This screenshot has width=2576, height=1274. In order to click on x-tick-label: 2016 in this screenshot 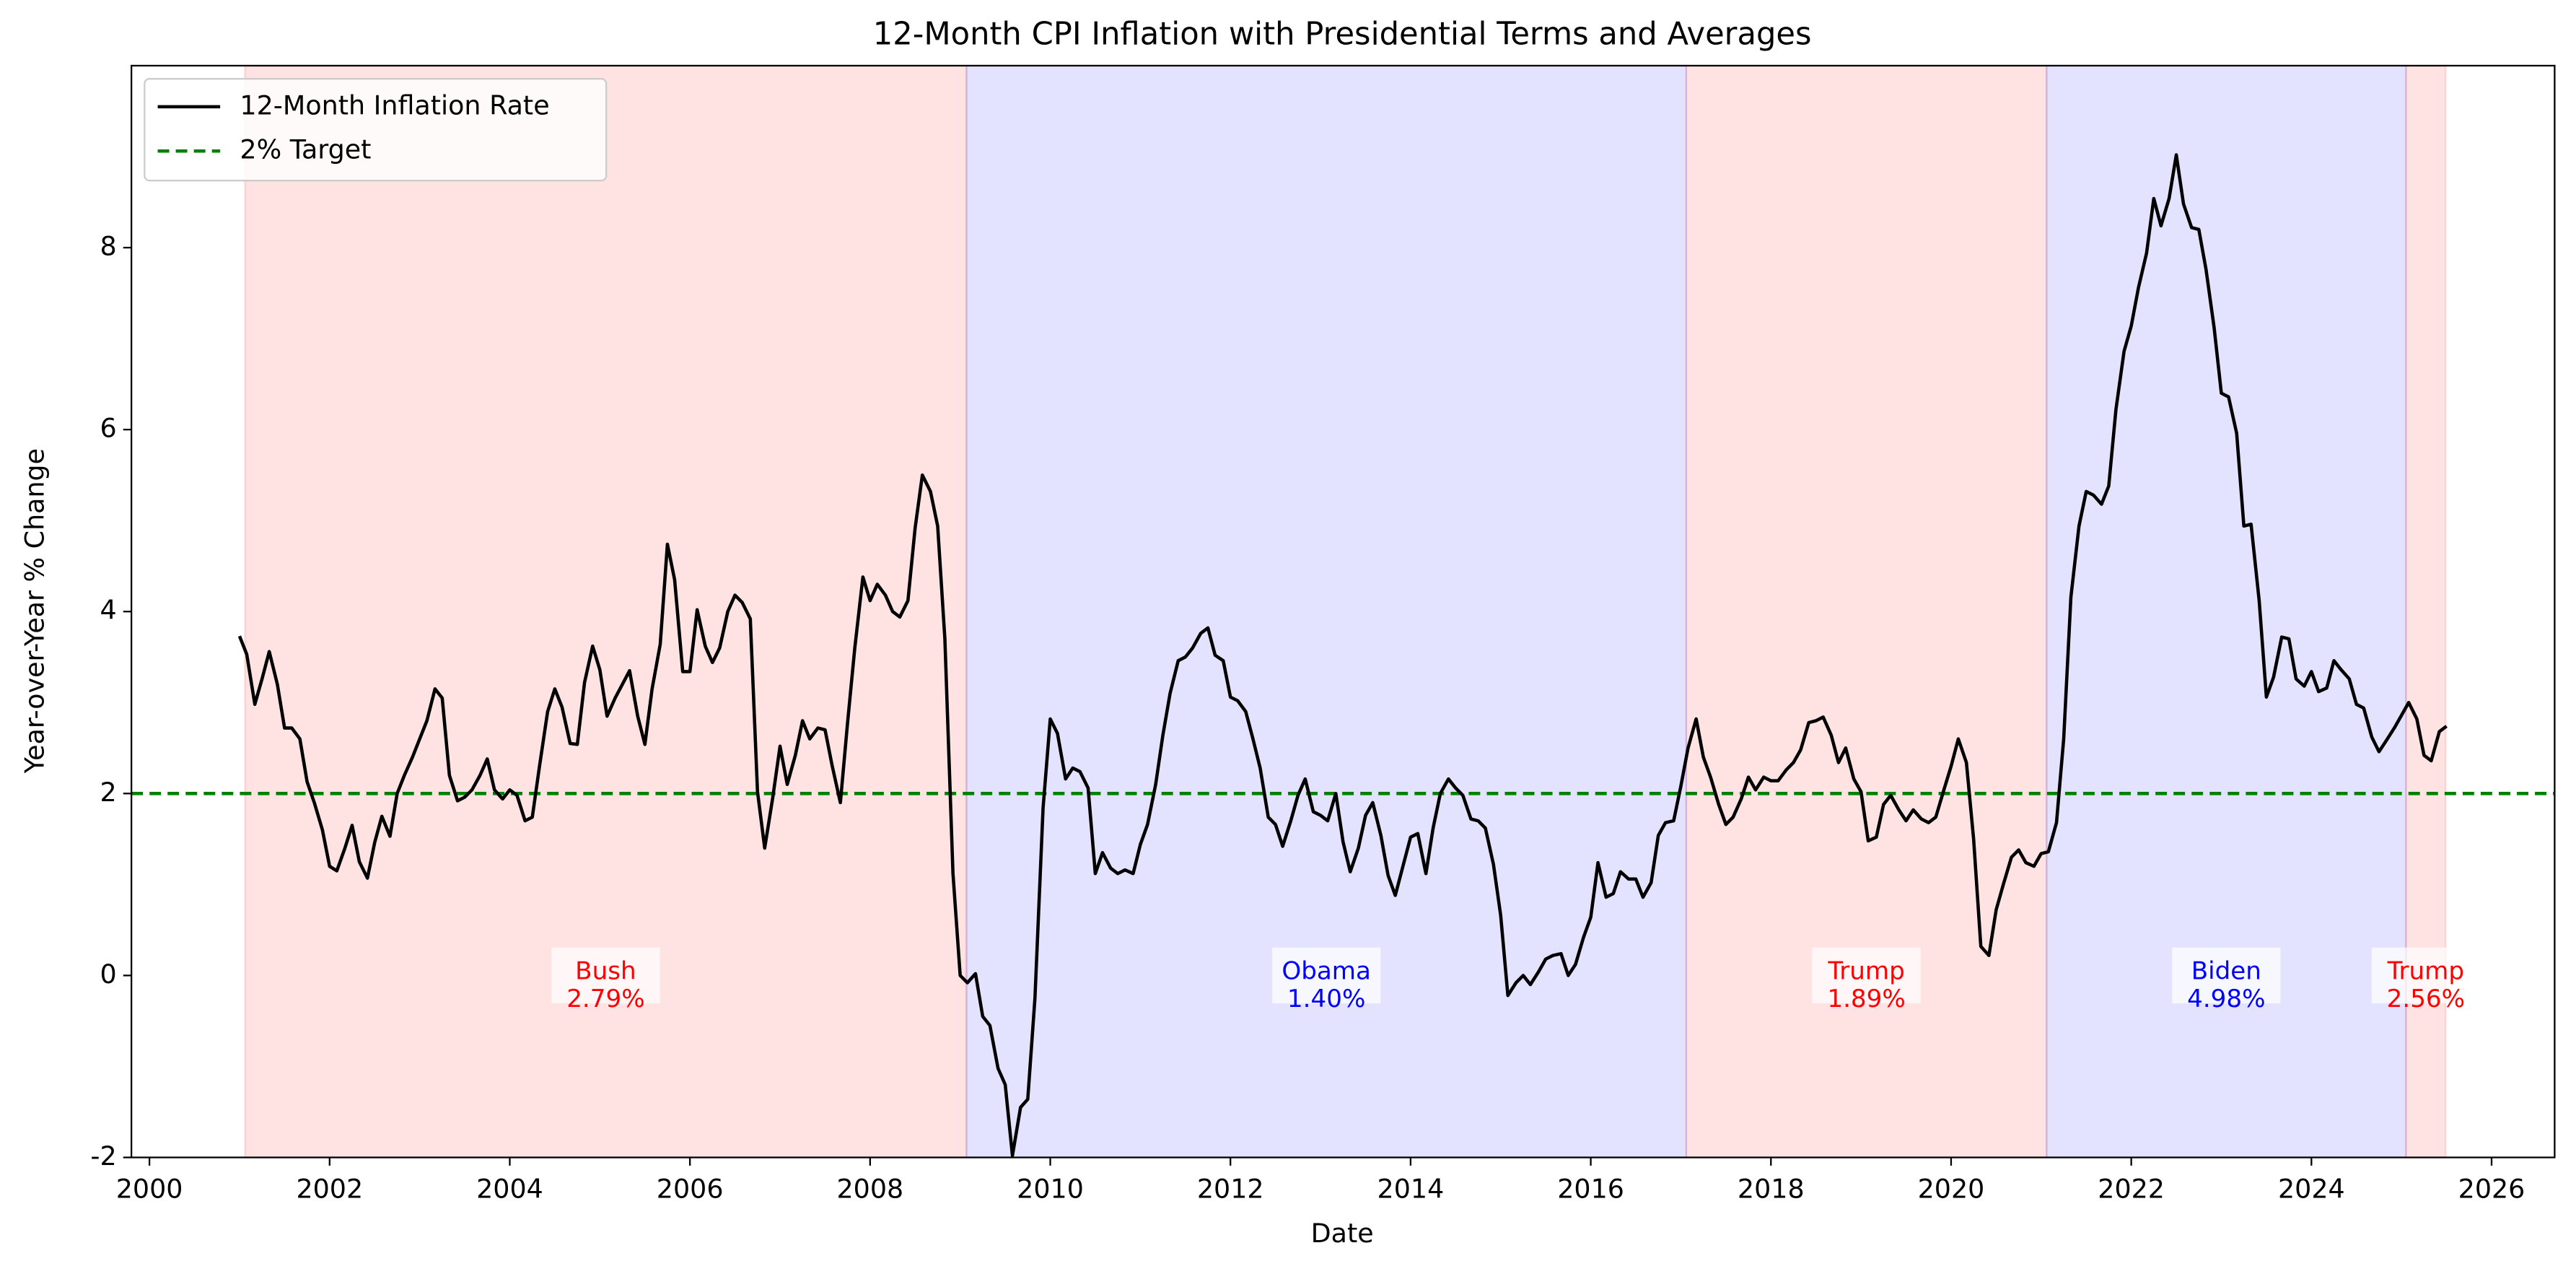, I will do `click(1590, 1189)`.